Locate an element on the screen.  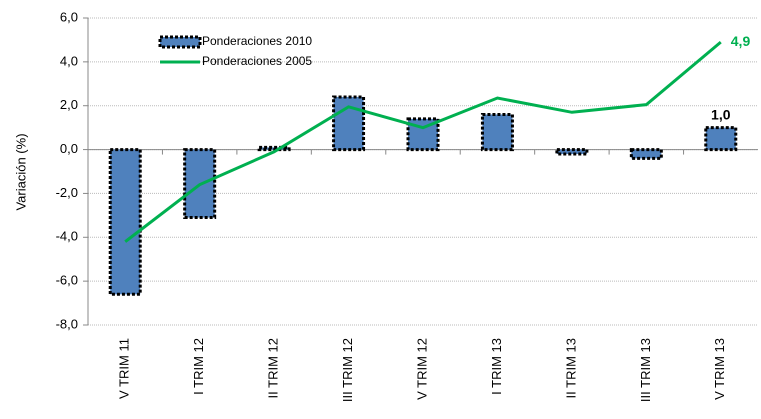
data-label: 4,9 is located at coordinates (741, 41).